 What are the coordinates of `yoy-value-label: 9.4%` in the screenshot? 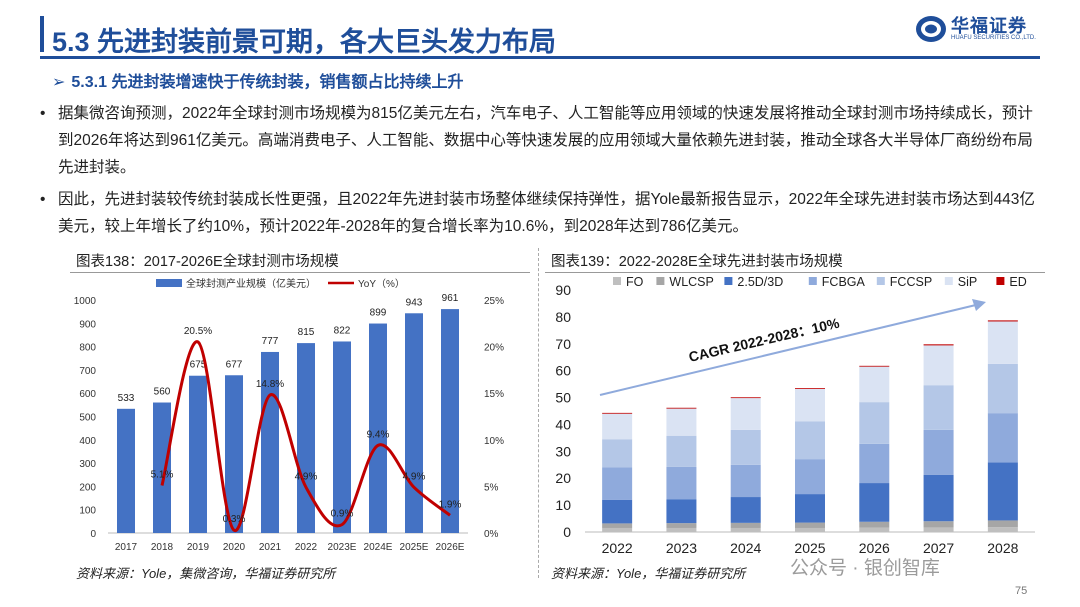 It's located at (378, 434).